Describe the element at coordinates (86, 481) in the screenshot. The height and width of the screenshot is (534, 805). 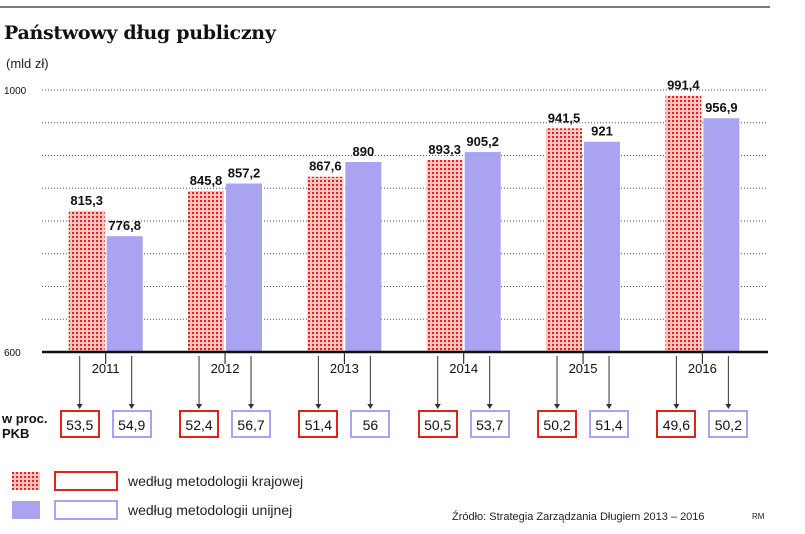
I see `legend-box-krajowa` at that location.